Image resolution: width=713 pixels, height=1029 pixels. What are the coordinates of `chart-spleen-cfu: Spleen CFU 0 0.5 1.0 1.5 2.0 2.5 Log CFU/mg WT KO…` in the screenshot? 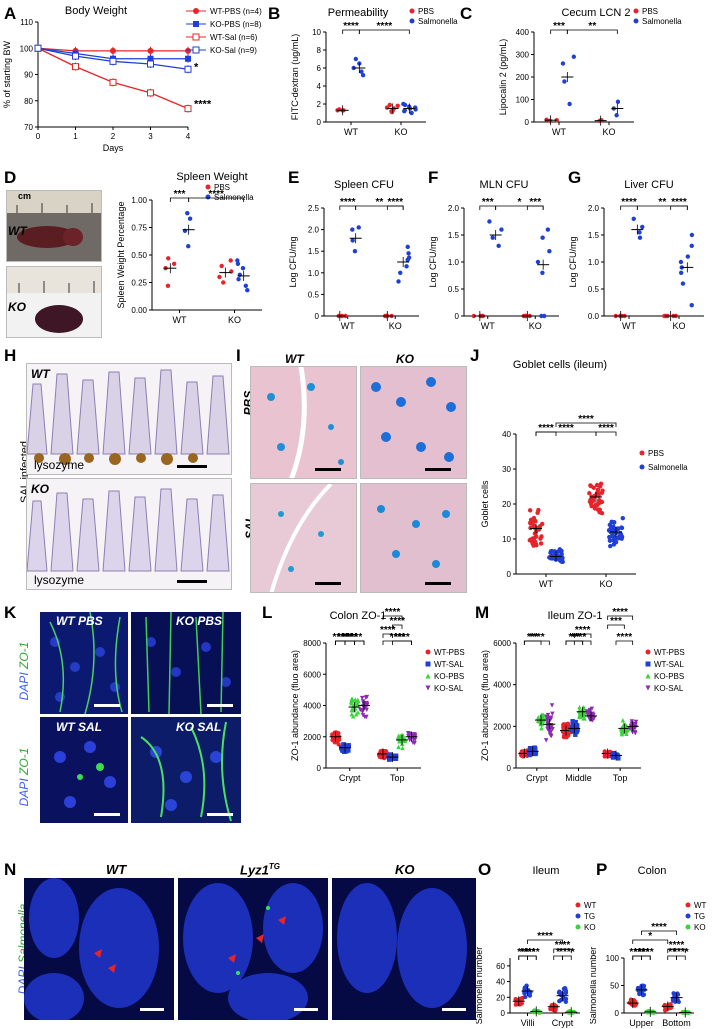 It's located at (353, 255).